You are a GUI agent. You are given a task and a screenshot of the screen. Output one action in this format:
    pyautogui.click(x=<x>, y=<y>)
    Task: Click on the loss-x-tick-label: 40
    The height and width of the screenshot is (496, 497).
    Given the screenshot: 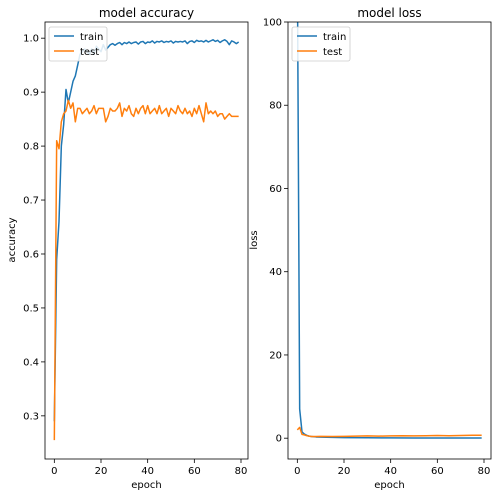 What is the action you would take?
    pyautogui.click(x=390, y=471)
    